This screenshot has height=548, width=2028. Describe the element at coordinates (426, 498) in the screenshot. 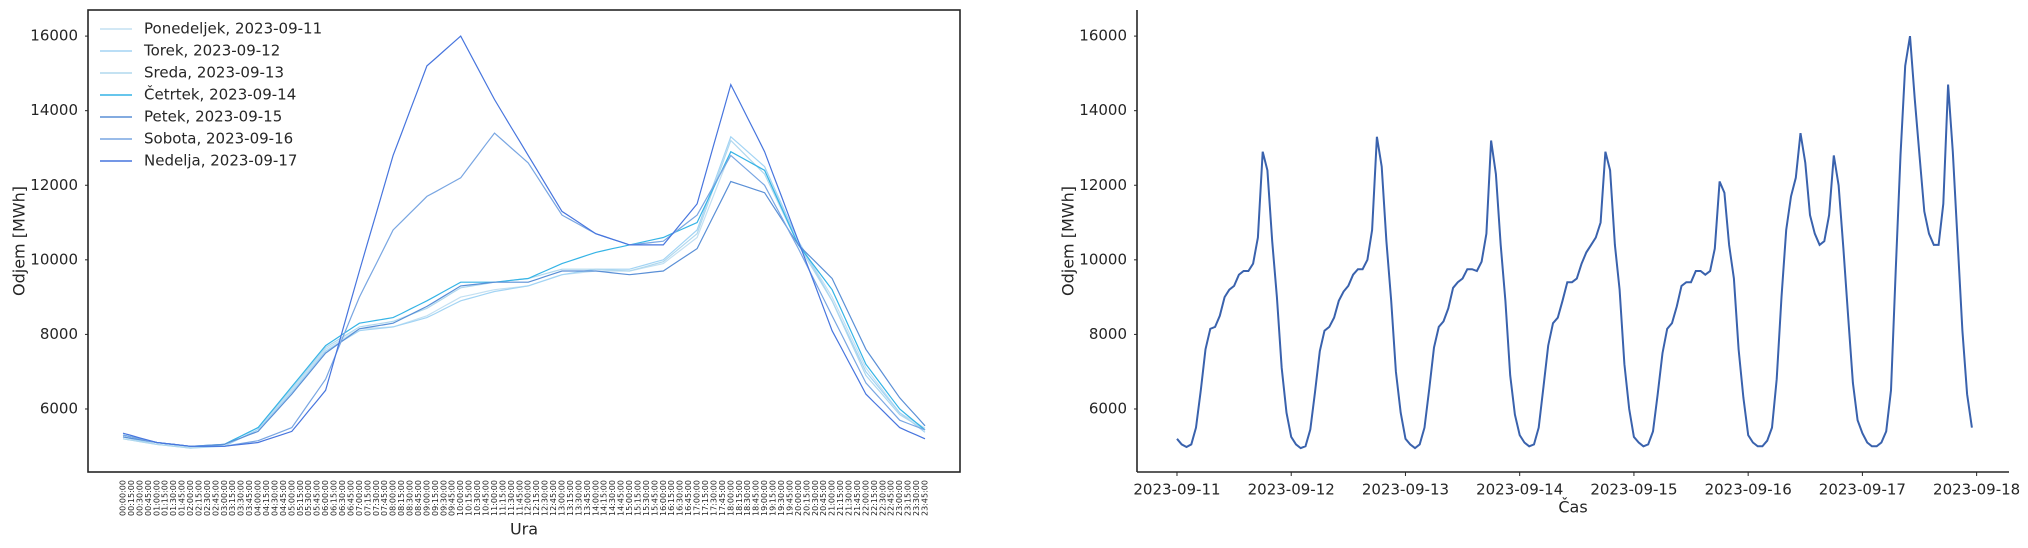

I see `x-tick-label: 09:00:00` at that location.